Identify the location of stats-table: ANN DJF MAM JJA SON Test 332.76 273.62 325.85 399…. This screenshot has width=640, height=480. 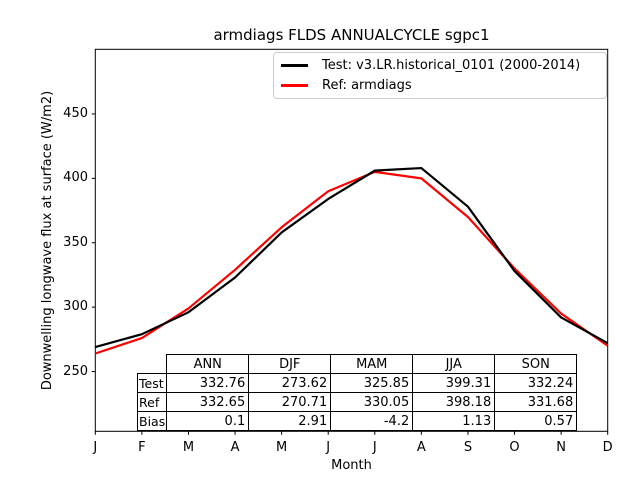
(357, 392).